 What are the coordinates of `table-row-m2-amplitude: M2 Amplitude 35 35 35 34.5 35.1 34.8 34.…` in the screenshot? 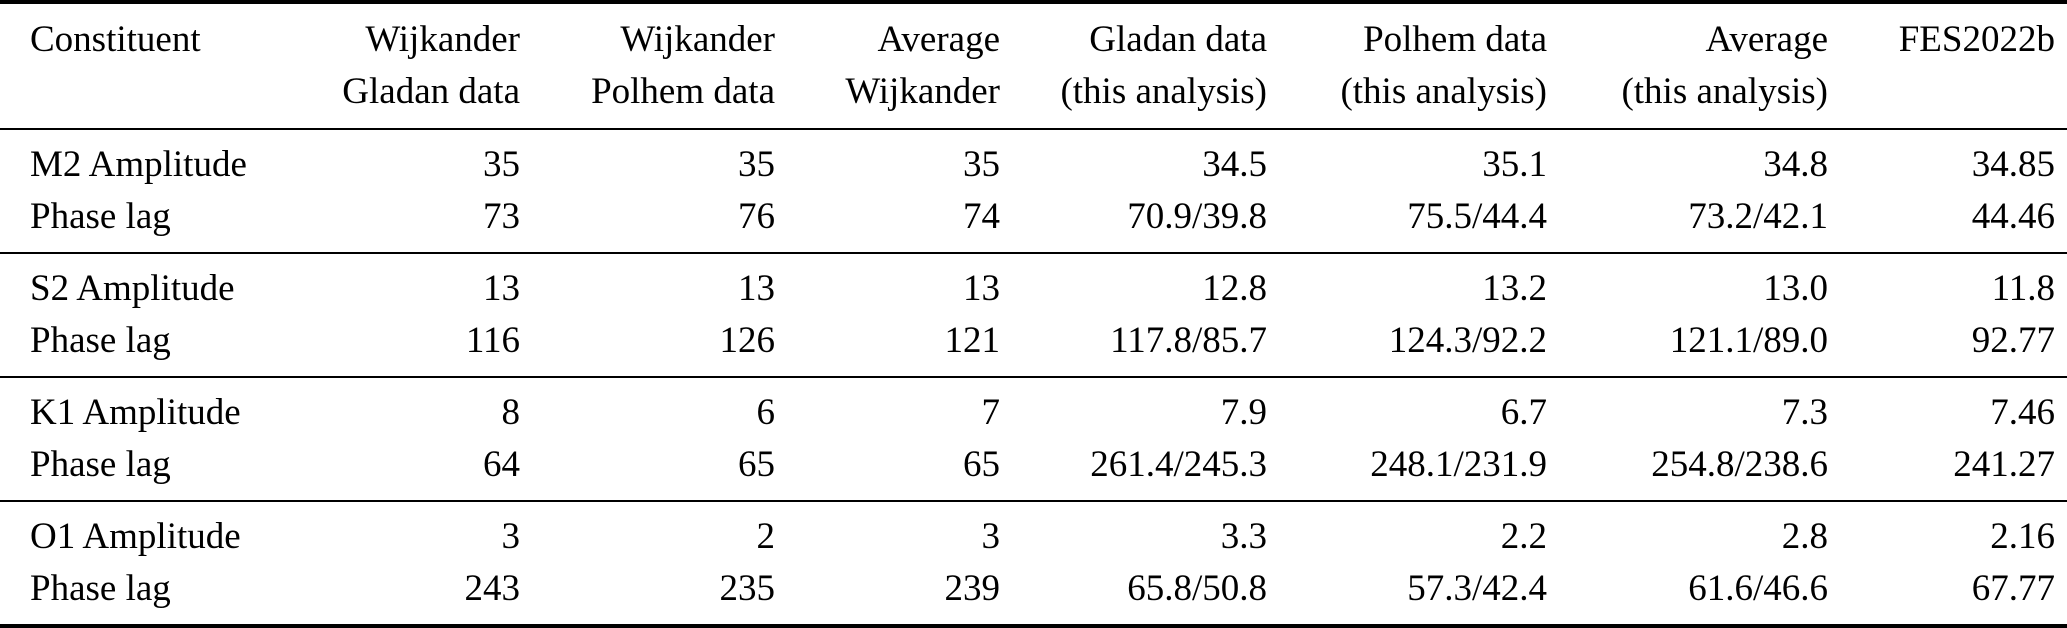 It's located at (1033, 160).